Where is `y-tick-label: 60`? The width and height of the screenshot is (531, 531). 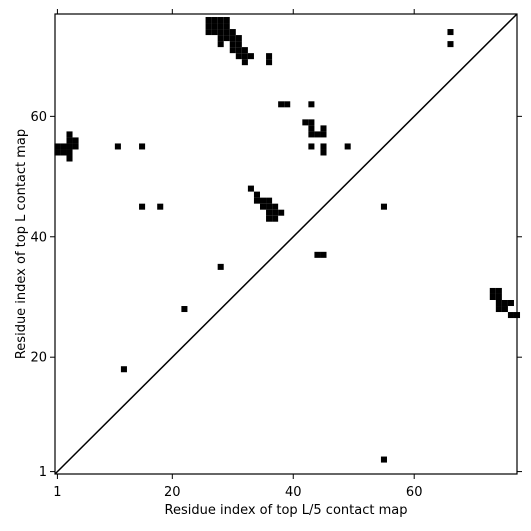
y-tick-label: 60 is located at coordinates (38, 117).